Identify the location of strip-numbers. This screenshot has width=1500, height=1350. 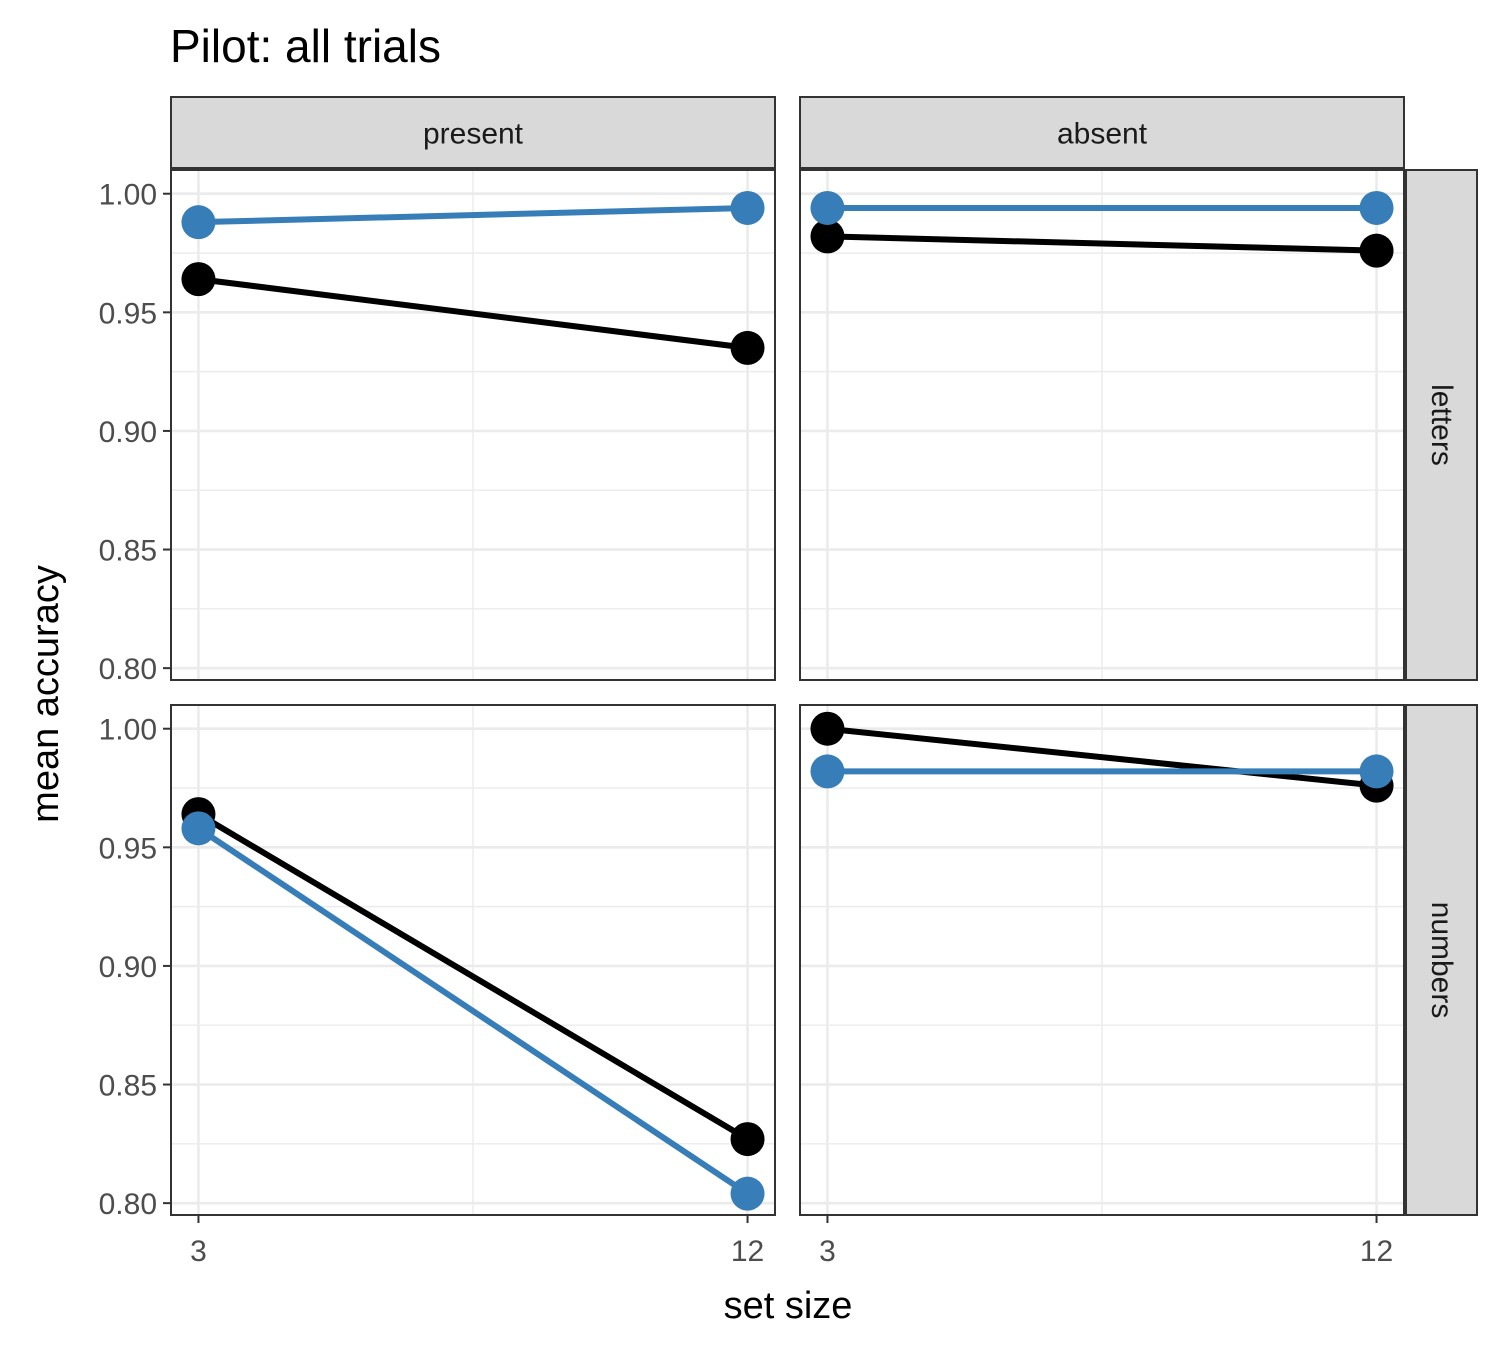
(1441, 960).